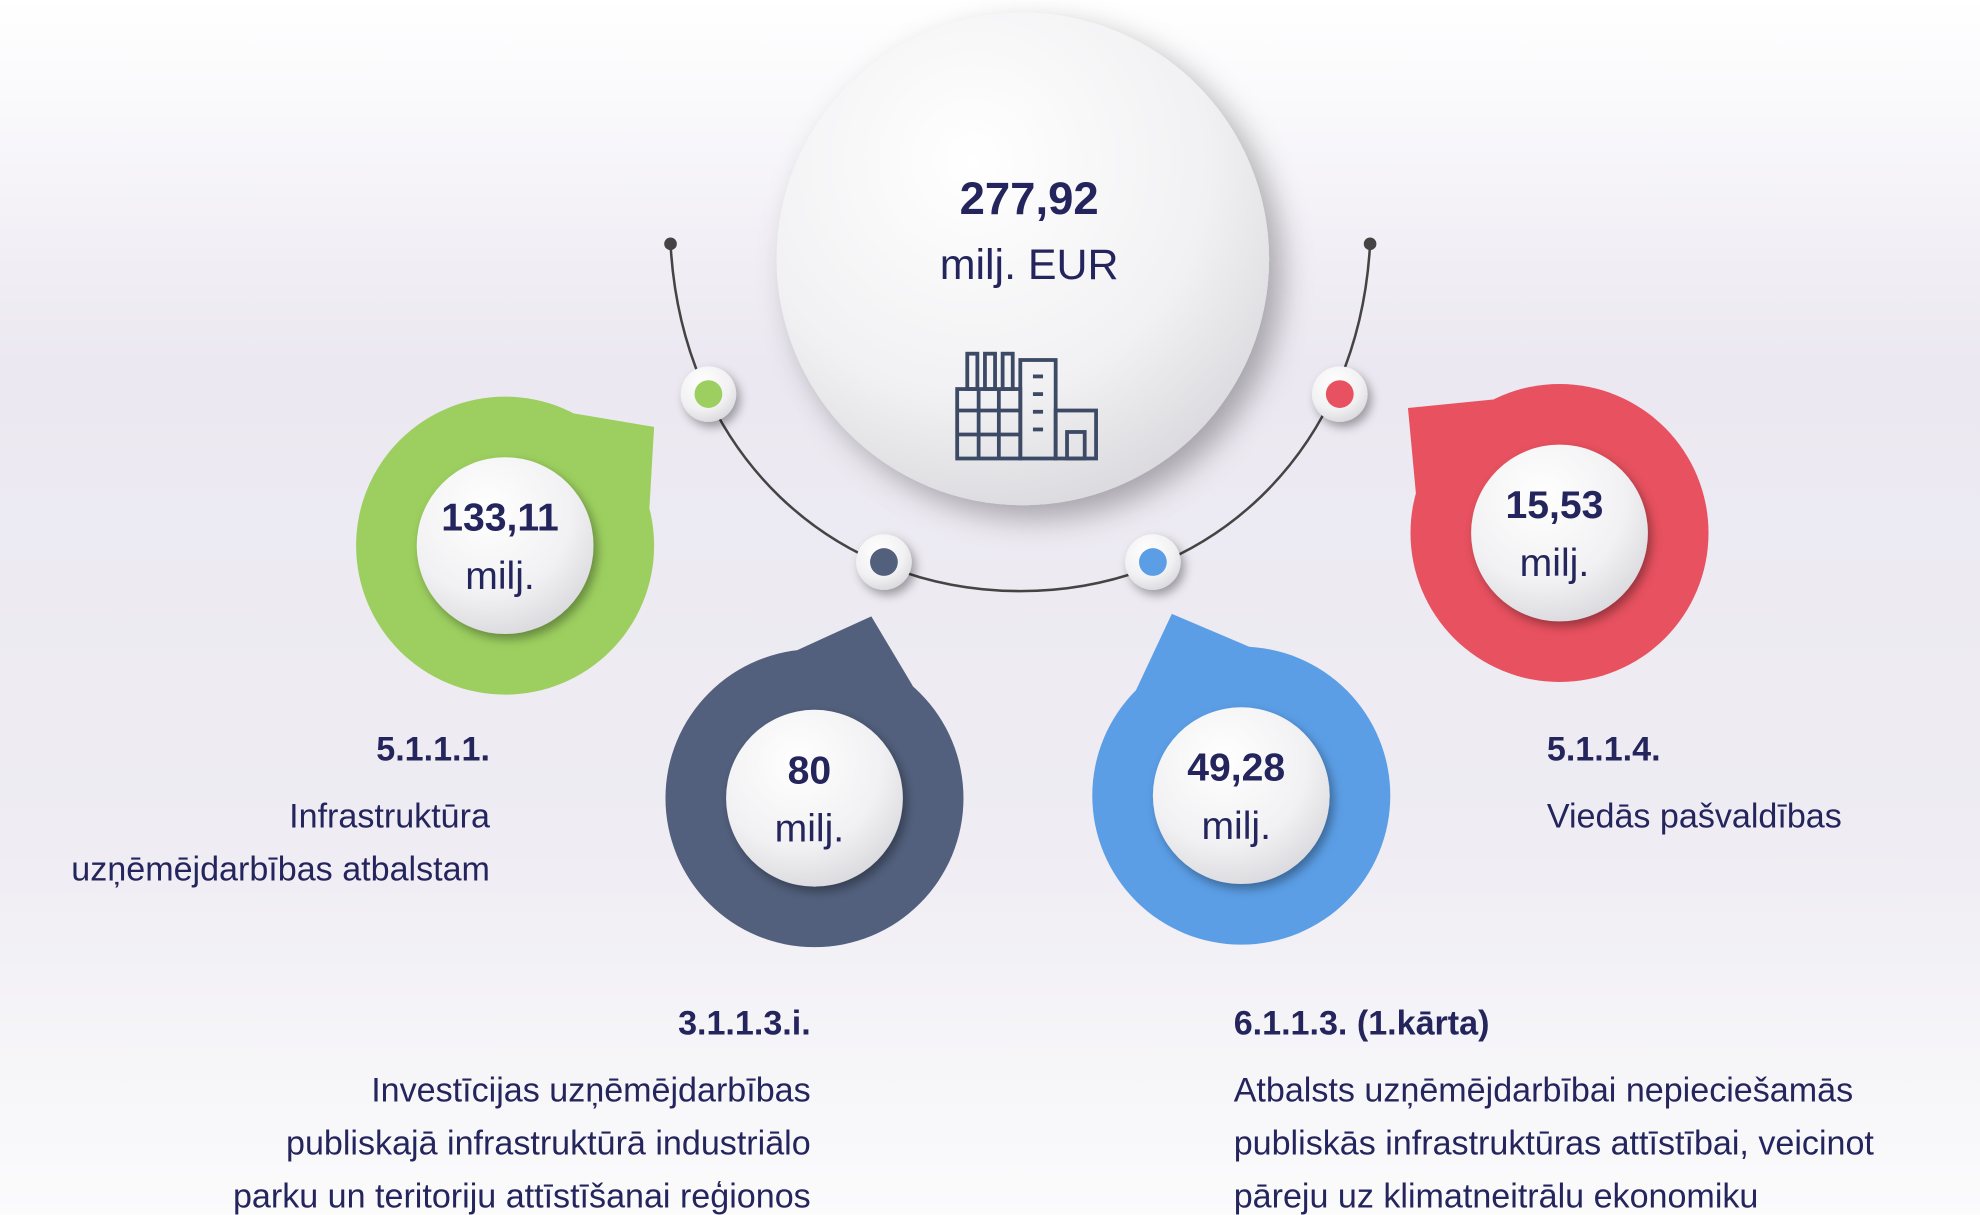 The height and width of the screenshot is (1215, 1980). Describe the element at coordinates (810, 770) in the screenshot. I see `item-value: 80` at that location.